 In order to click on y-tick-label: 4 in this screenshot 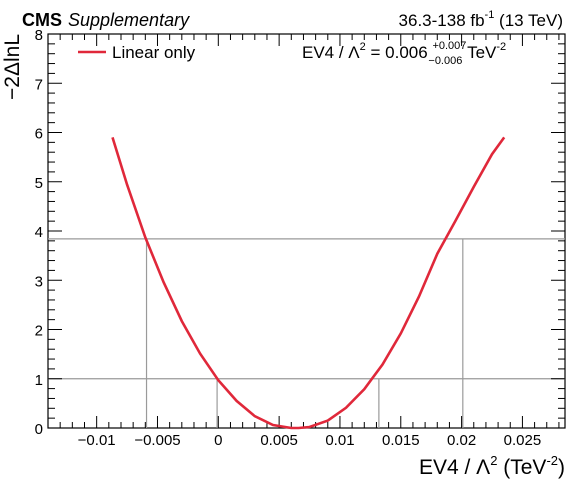, I will do `click(39, 232)`.